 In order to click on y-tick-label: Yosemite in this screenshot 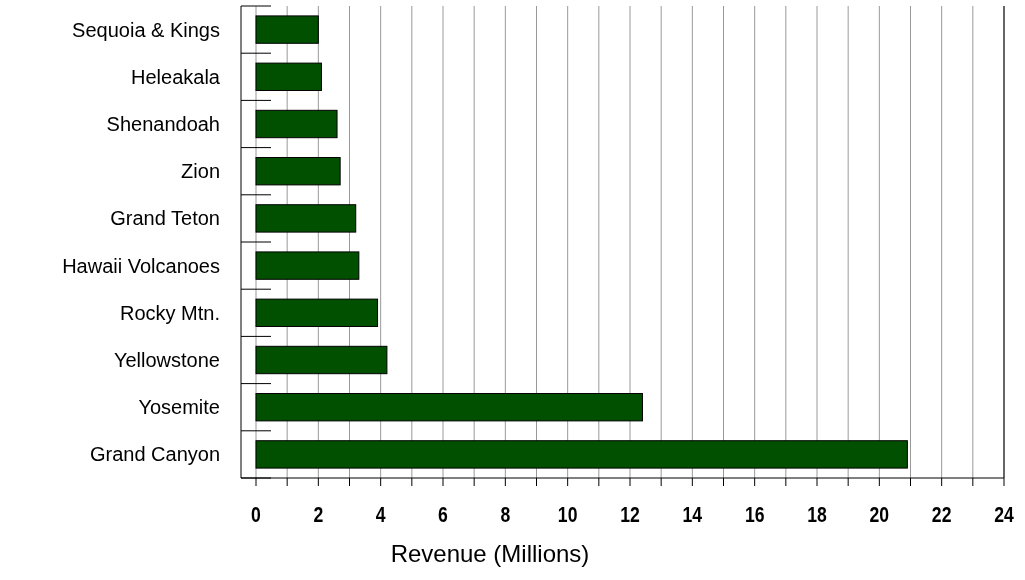, I will do `click(179, 407)`.